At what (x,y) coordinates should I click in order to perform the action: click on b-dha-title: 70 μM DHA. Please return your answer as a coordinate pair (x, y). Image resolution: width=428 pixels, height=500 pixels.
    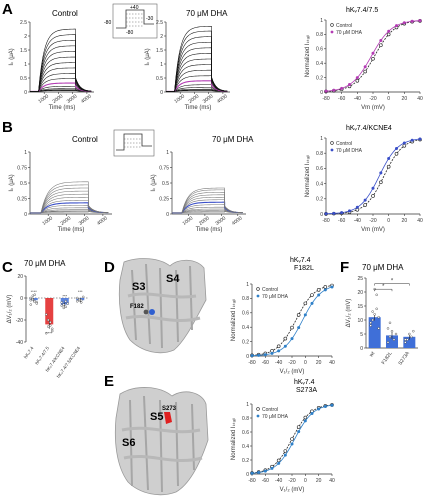
    Looking at the image, I should click on (233, 139).